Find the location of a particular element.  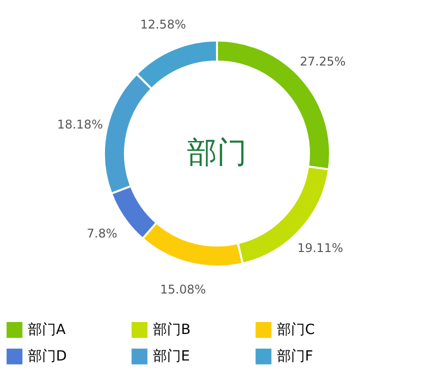

legend-label: 部门D is located at coordinates (47, 356).